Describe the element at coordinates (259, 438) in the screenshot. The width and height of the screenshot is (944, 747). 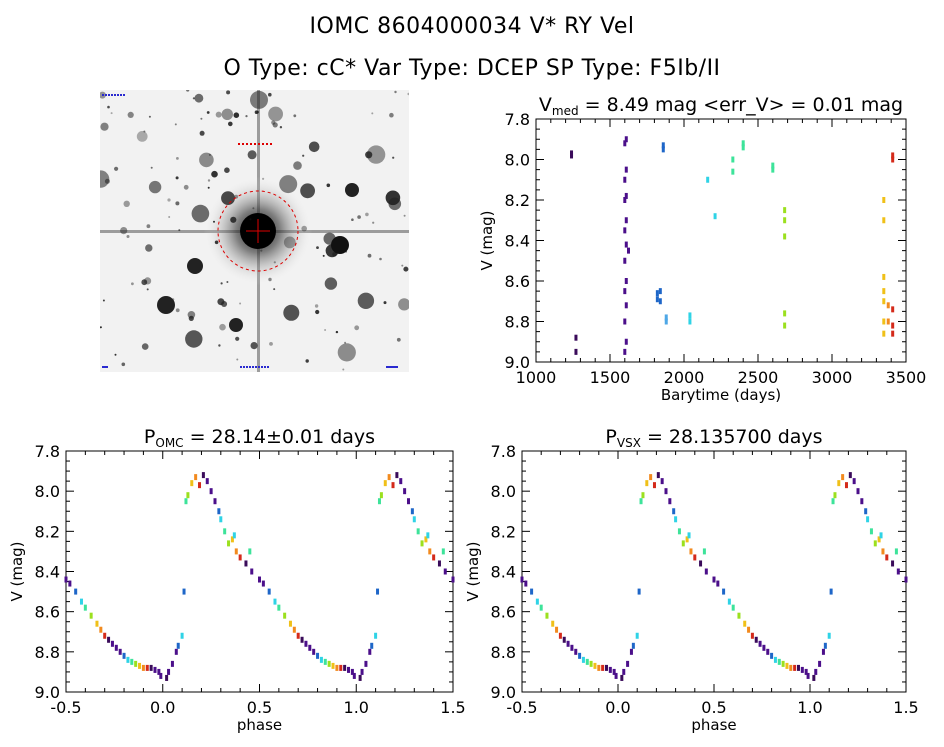
I see `panel-title: POMC = 28.14±0.01 days` at that location.